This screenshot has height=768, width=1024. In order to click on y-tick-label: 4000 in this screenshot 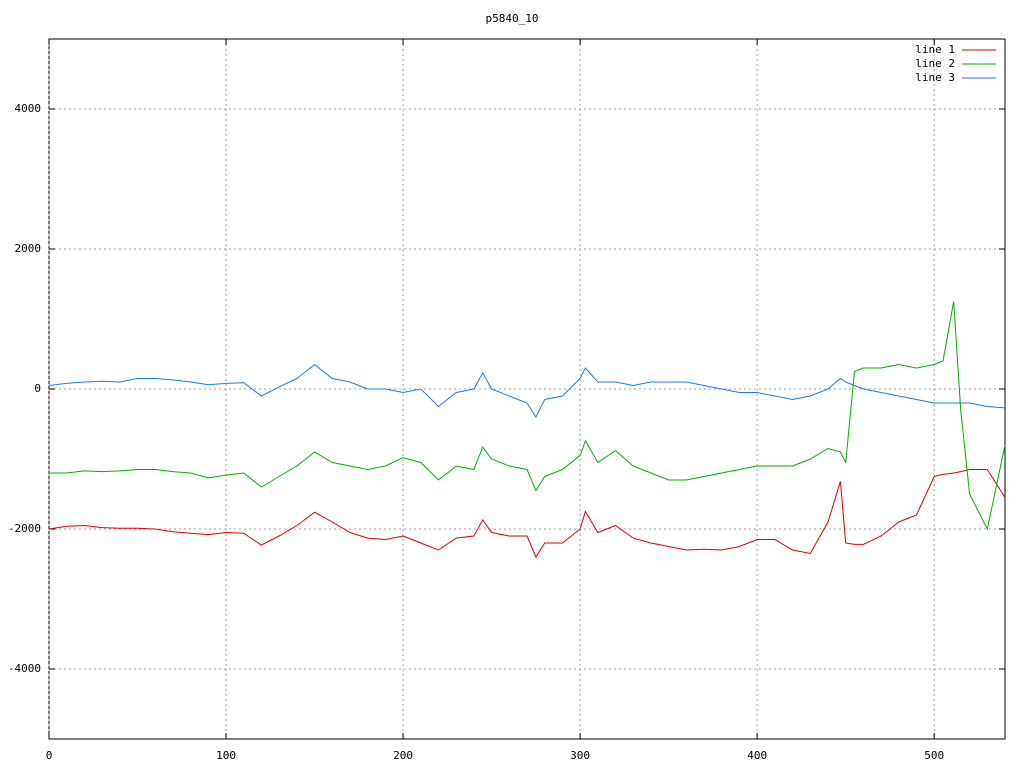, I will do `click(28, 108)`.